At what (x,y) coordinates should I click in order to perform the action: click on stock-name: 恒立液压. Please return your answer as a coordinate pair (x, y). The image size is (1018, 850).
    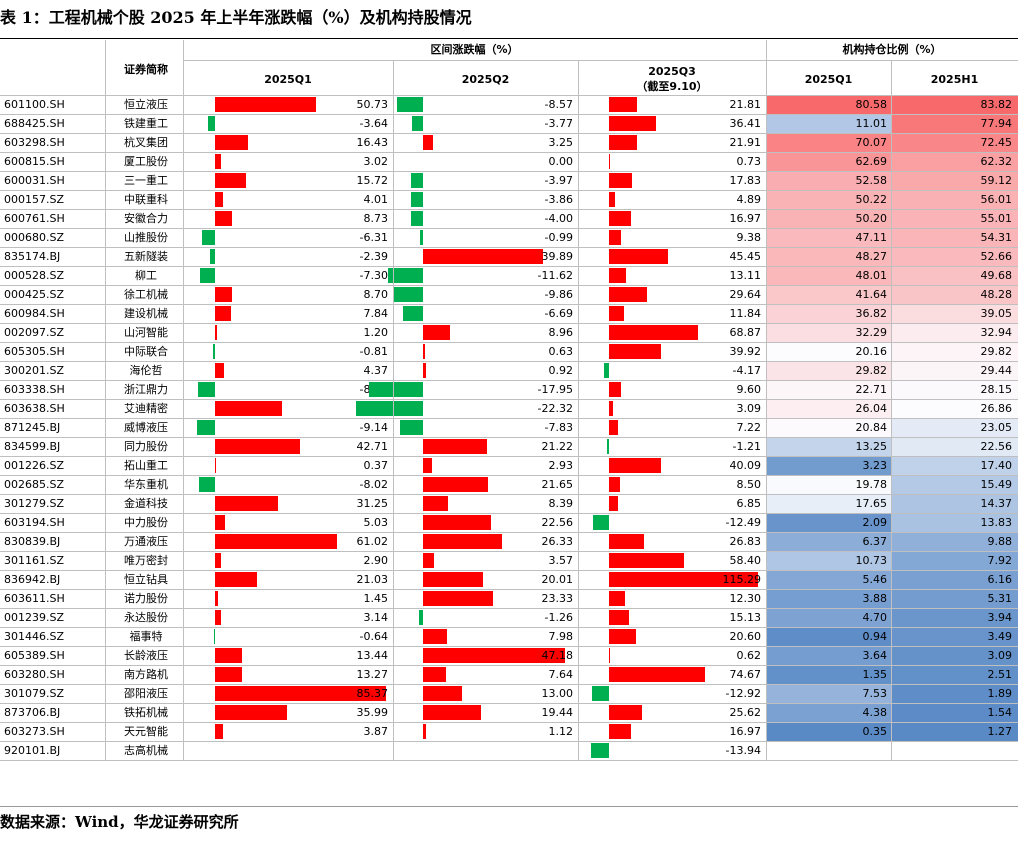
    Looking at the image, I should click on (146, 104).